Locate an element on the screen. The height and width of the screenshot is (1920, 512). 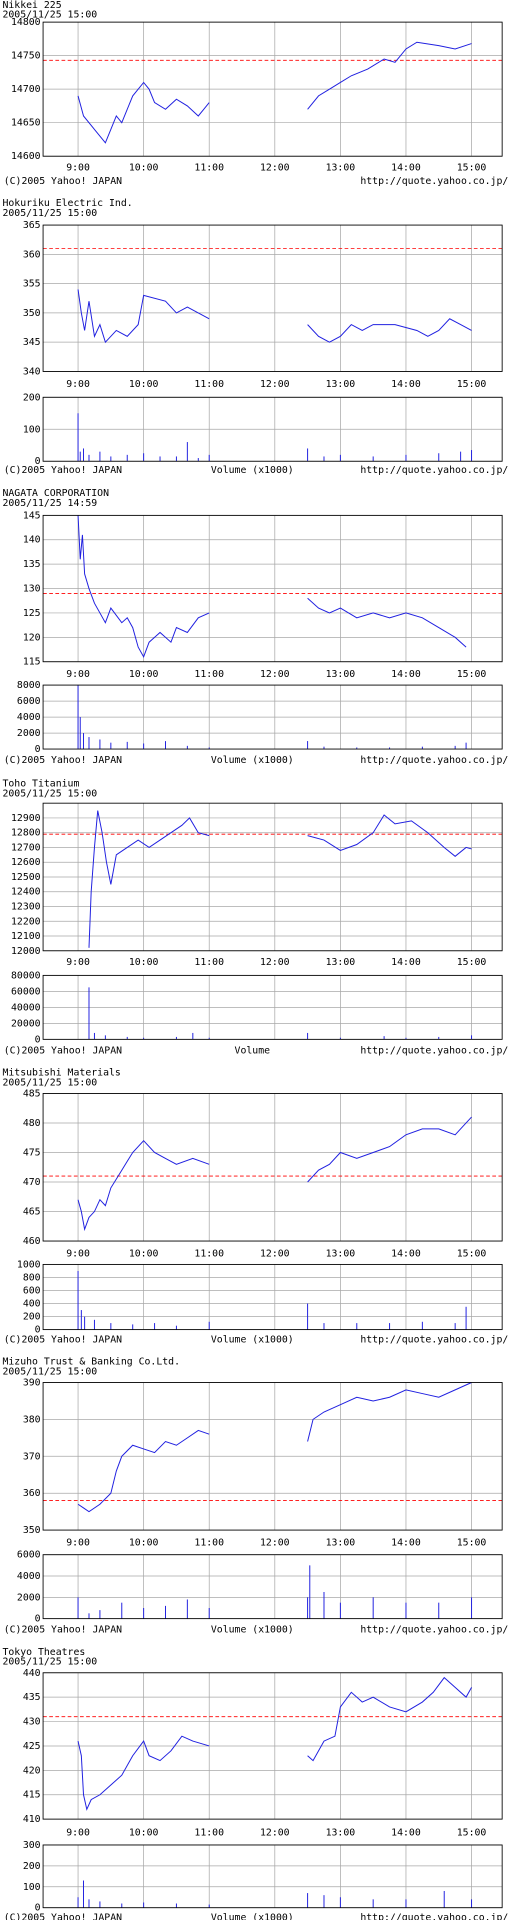
y-tick-label: 480 is located at coordinates (32, 1123).